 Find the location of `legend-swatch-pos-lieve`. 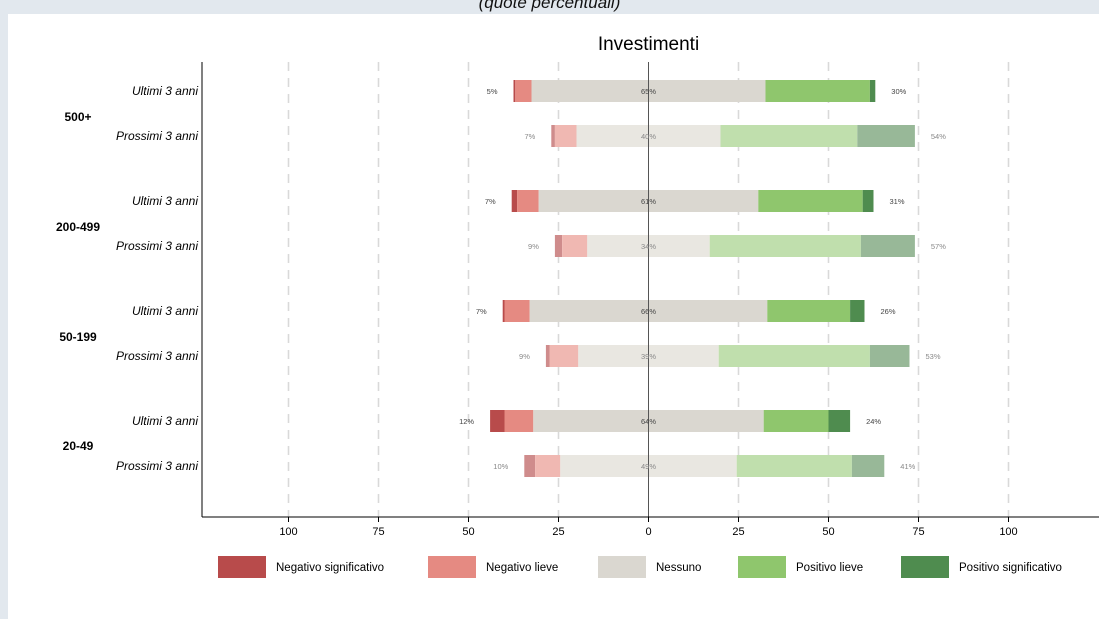

legend-swatch-pos-lieve is located at coordinates (762, 567).